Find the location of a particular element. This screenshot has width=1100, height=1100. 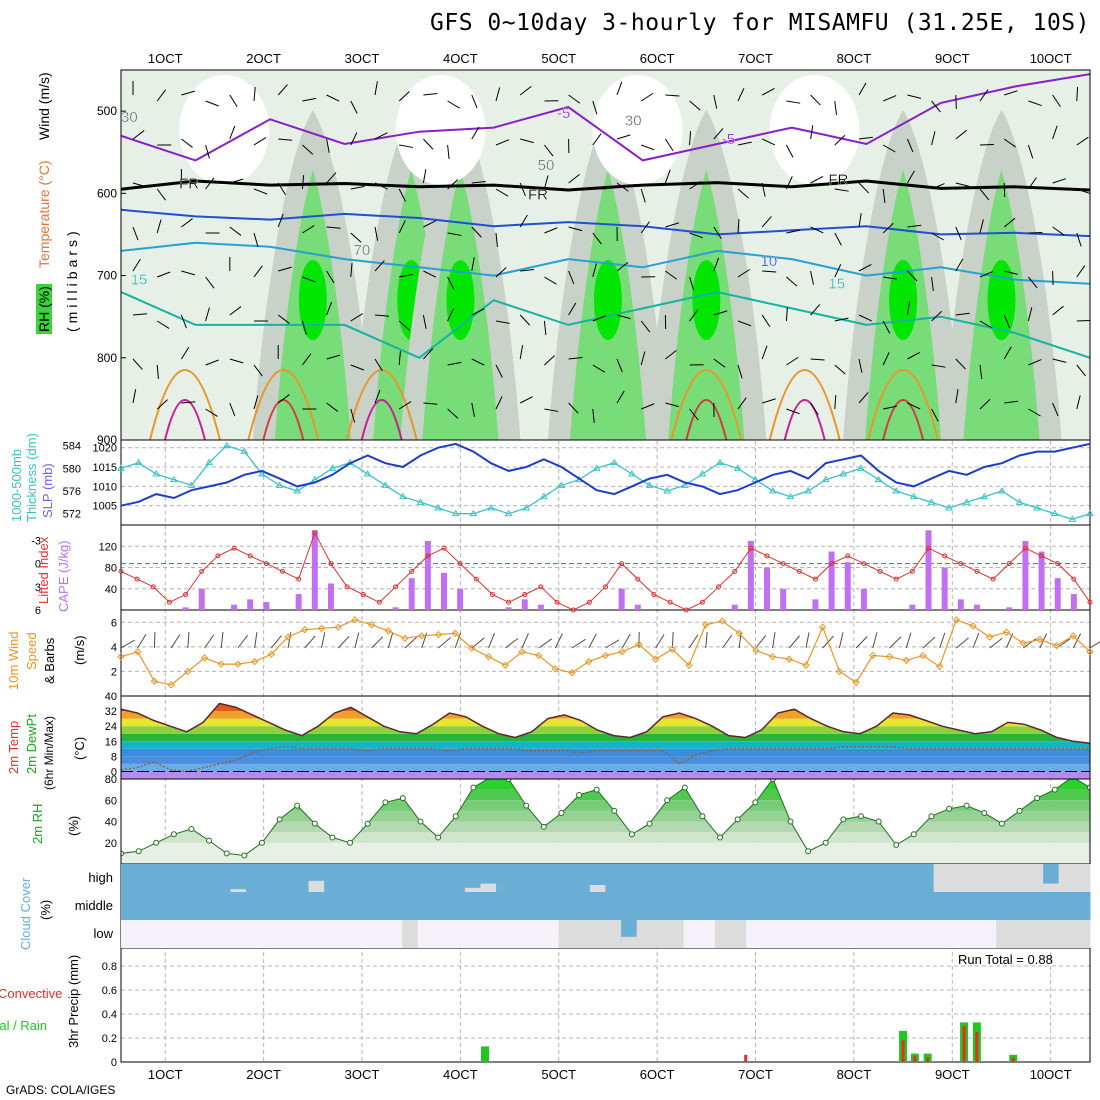

temperature-bands is located at coordinates (605, 741).